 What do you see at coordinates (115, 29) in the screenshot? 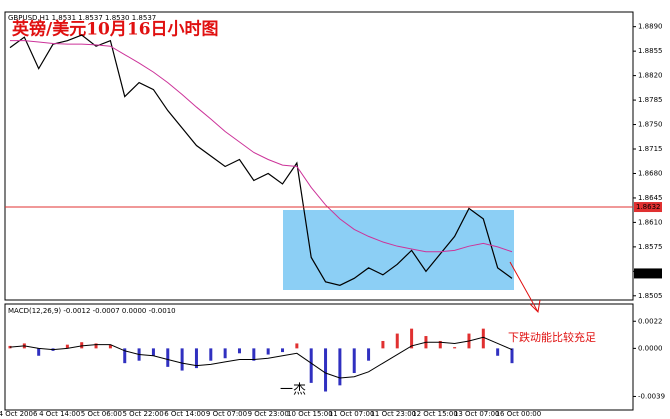
I see `chart-title: 英镑/美元10月16日小时图` at bounding box center [115, 29].